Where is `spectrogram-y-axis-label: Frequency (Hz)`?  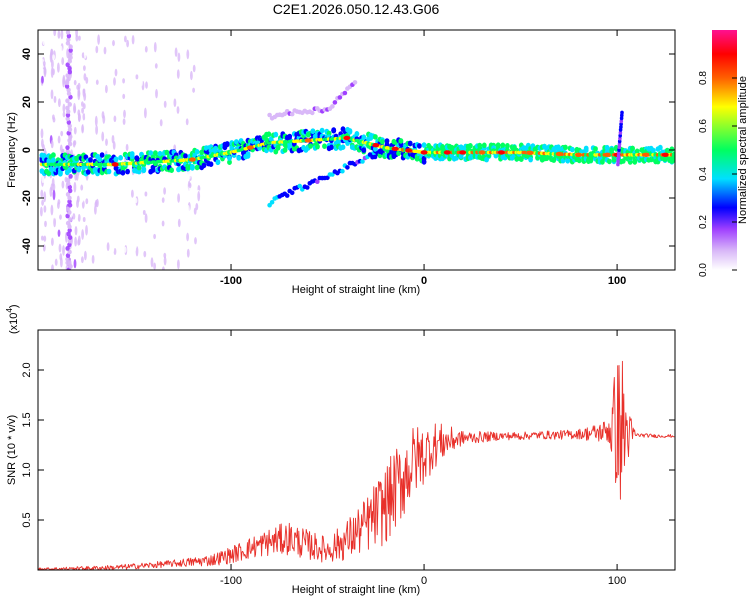 spectrogram-y-axis-label: Frequency (Hz) is located at coordinates (12, 150).